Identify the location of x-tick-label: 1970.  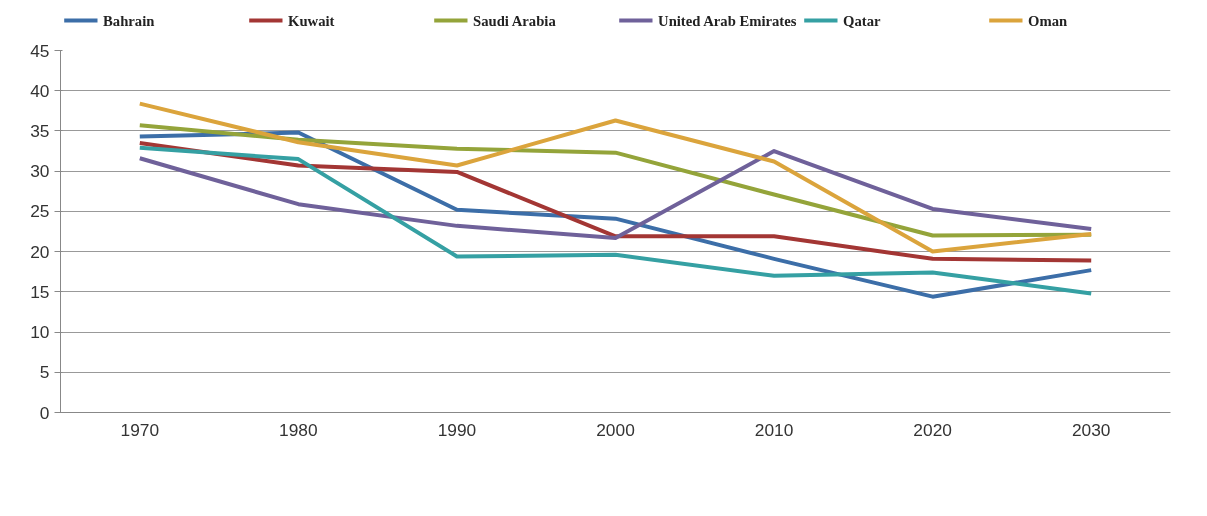
(140, 429).